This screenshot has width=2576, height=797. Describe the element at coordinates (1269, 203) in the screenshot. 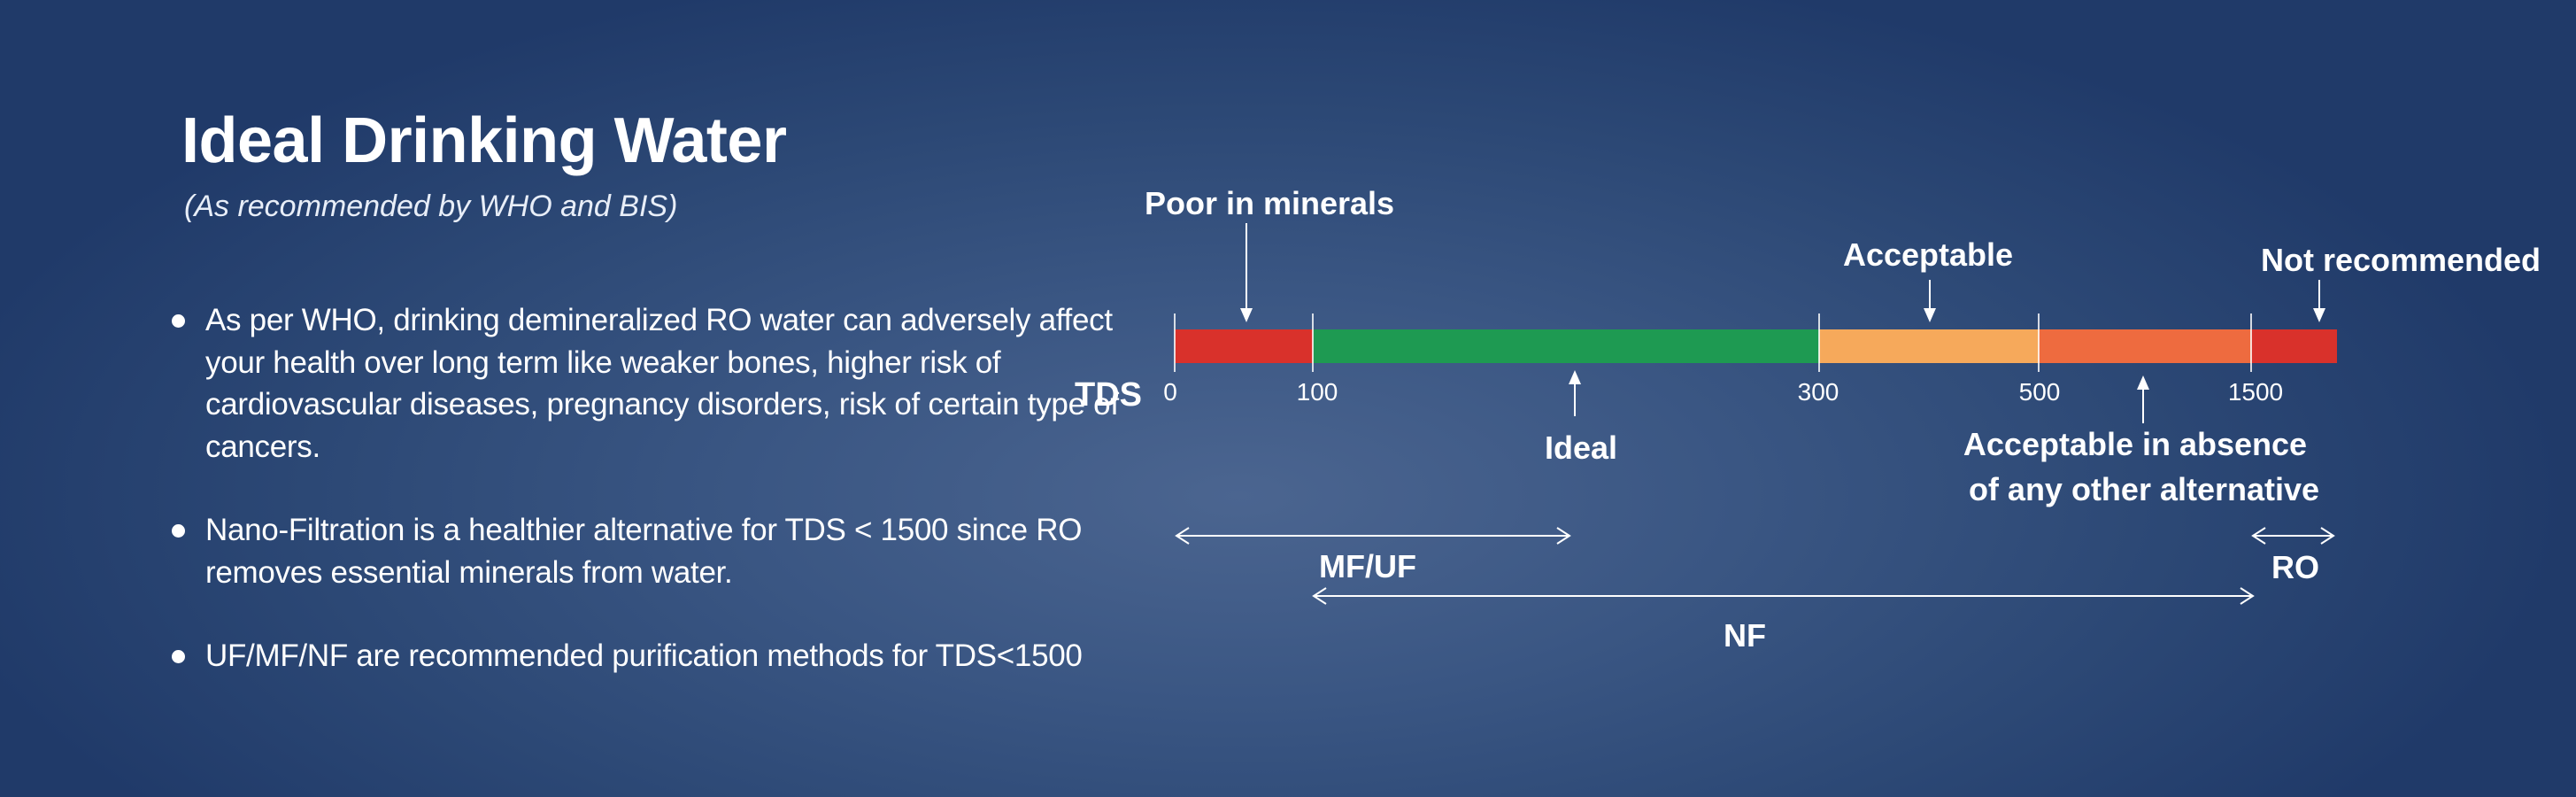

I see `label-poor-in-minerals: Poor in minerals` at that location.